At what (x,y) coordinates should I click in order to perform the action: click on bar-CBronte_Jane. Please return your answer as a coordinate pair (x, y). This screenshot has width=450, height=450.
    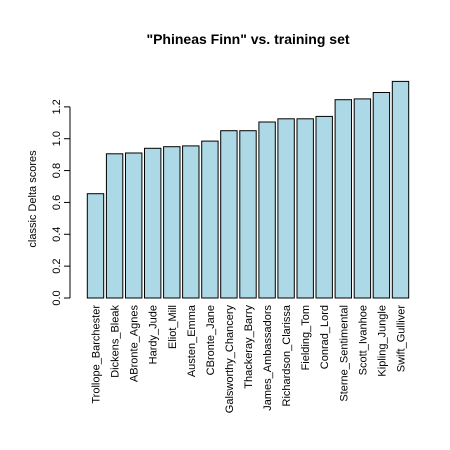
    Looking at the image, I should click on (210, 219).